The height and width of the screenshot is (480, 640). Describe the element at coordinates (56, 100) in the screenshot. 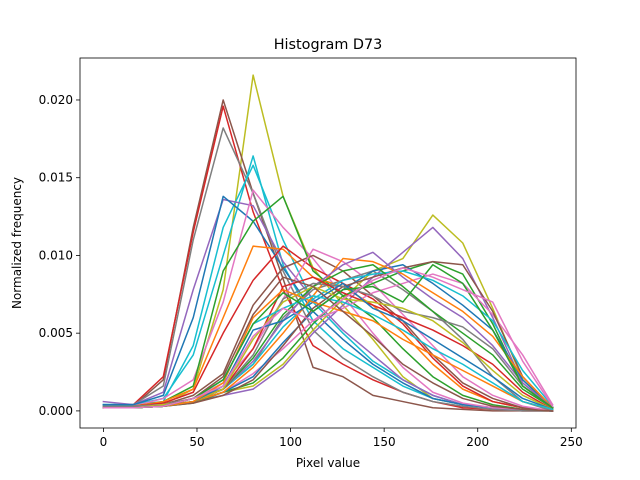

I see `y-tick-label: 0.020` at that location.